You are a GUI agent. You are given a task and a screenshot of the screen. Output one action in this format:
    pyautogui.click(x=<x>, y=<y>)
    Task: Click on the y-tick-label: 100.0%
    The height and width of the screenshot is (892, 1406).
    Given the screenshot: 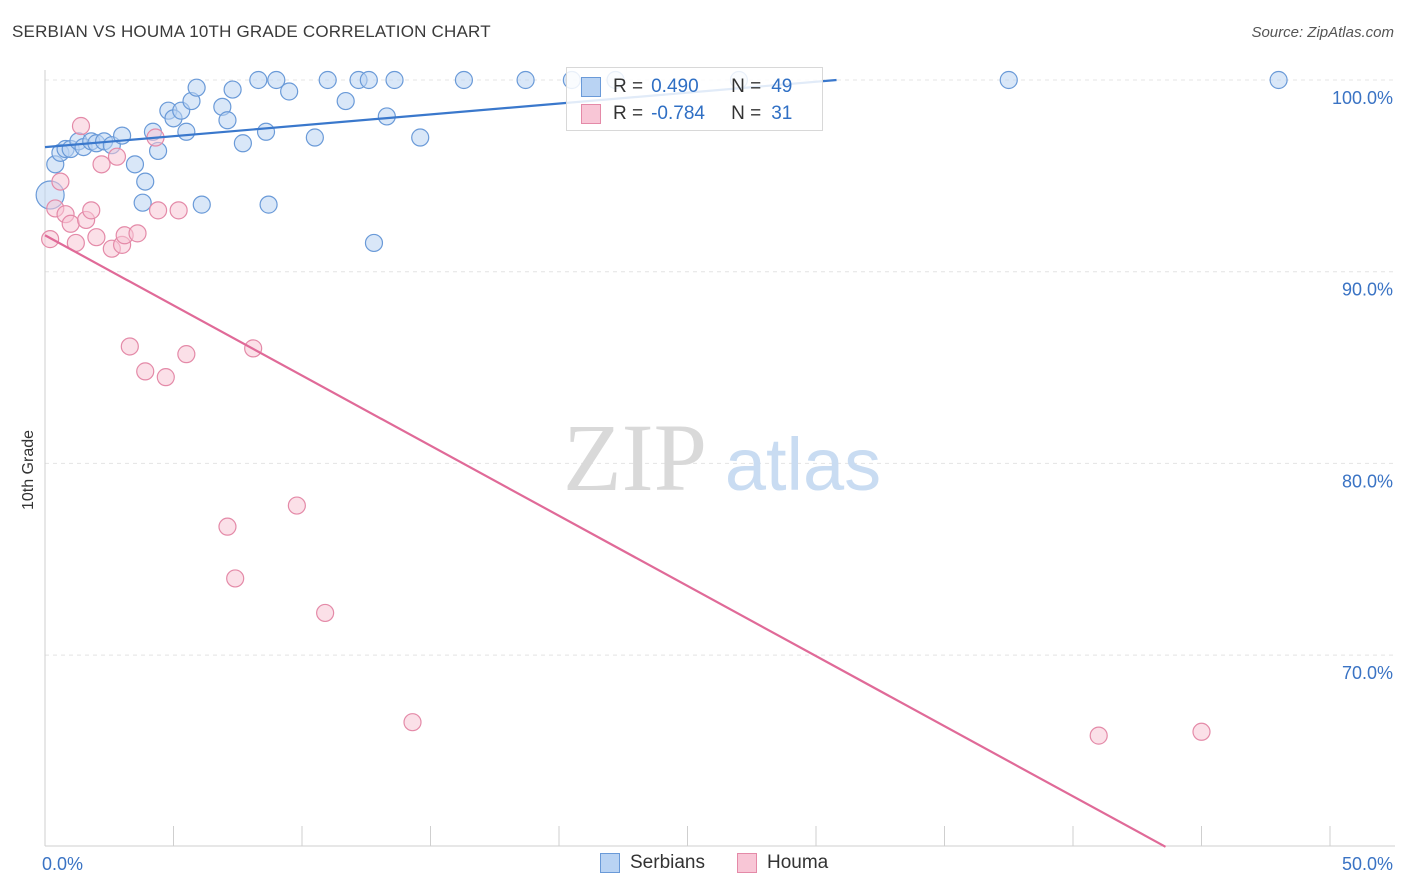 What is the action you would take?
    pyautogui.click(x=1362, y=98)
    